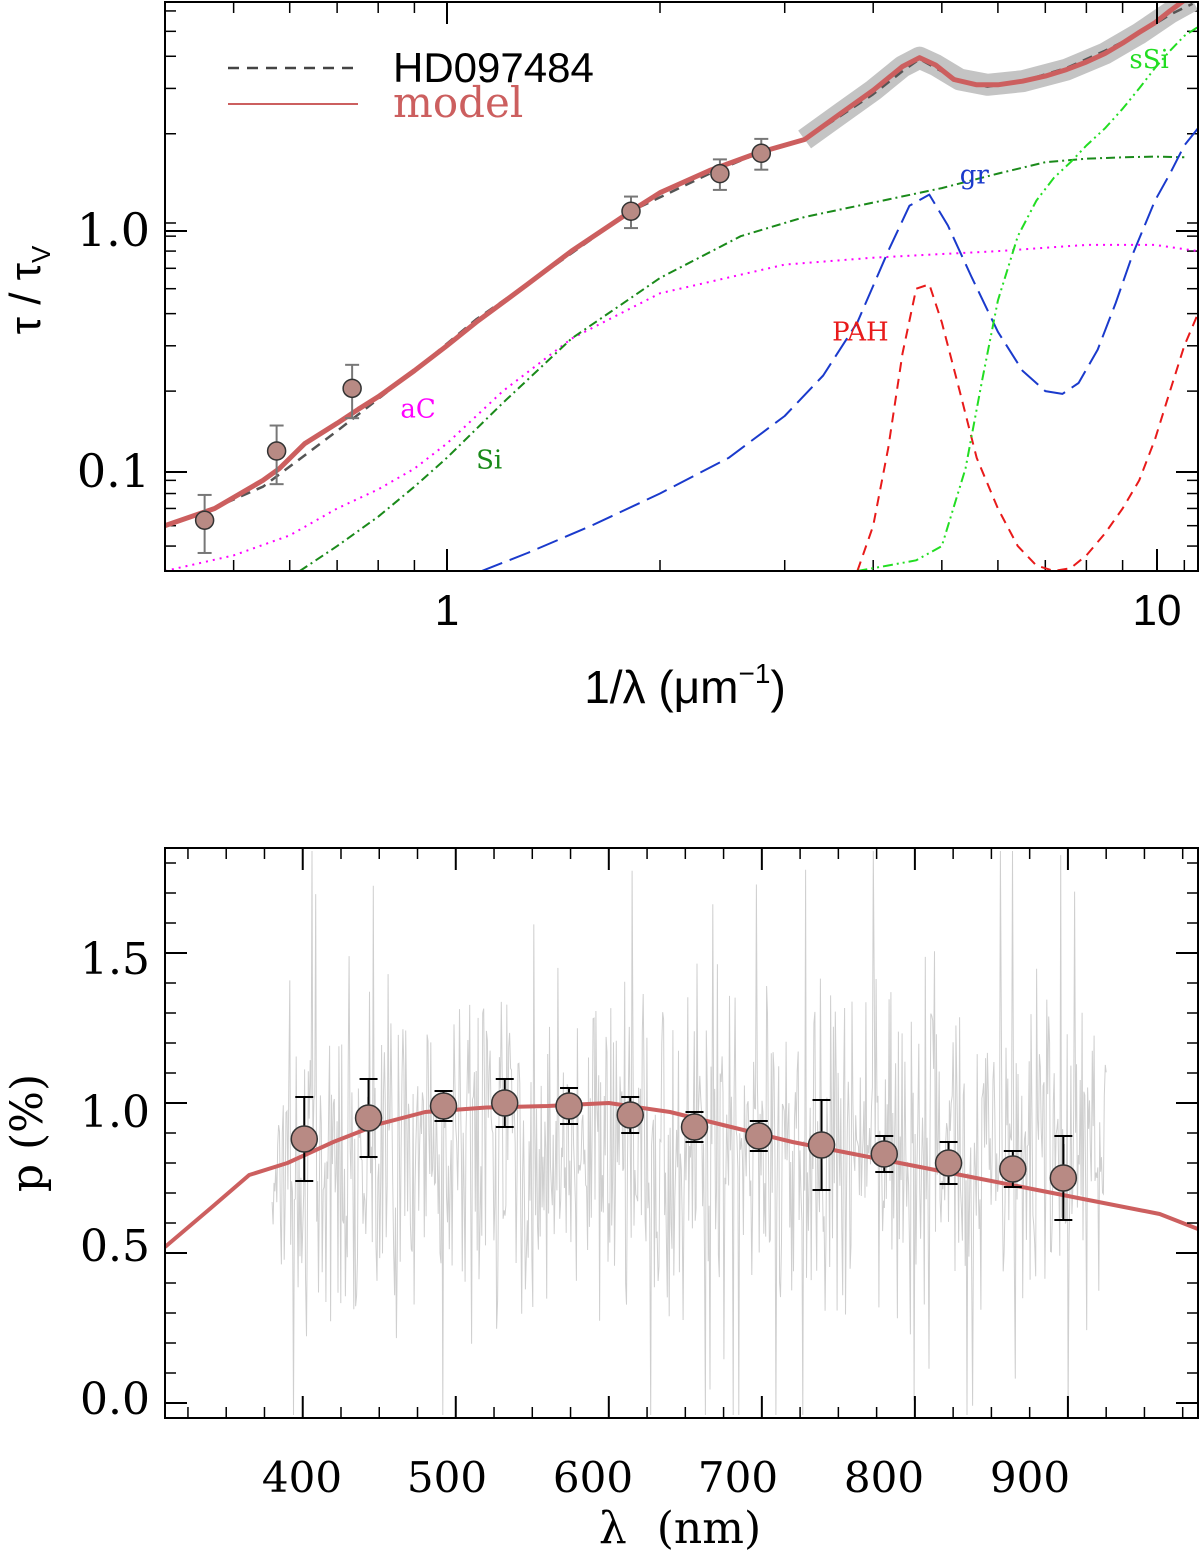 The width and height of the screenshot is (1200, 1559). I want to click on p-y-tick-label-0.5: 0.5, so click(115, 1246).